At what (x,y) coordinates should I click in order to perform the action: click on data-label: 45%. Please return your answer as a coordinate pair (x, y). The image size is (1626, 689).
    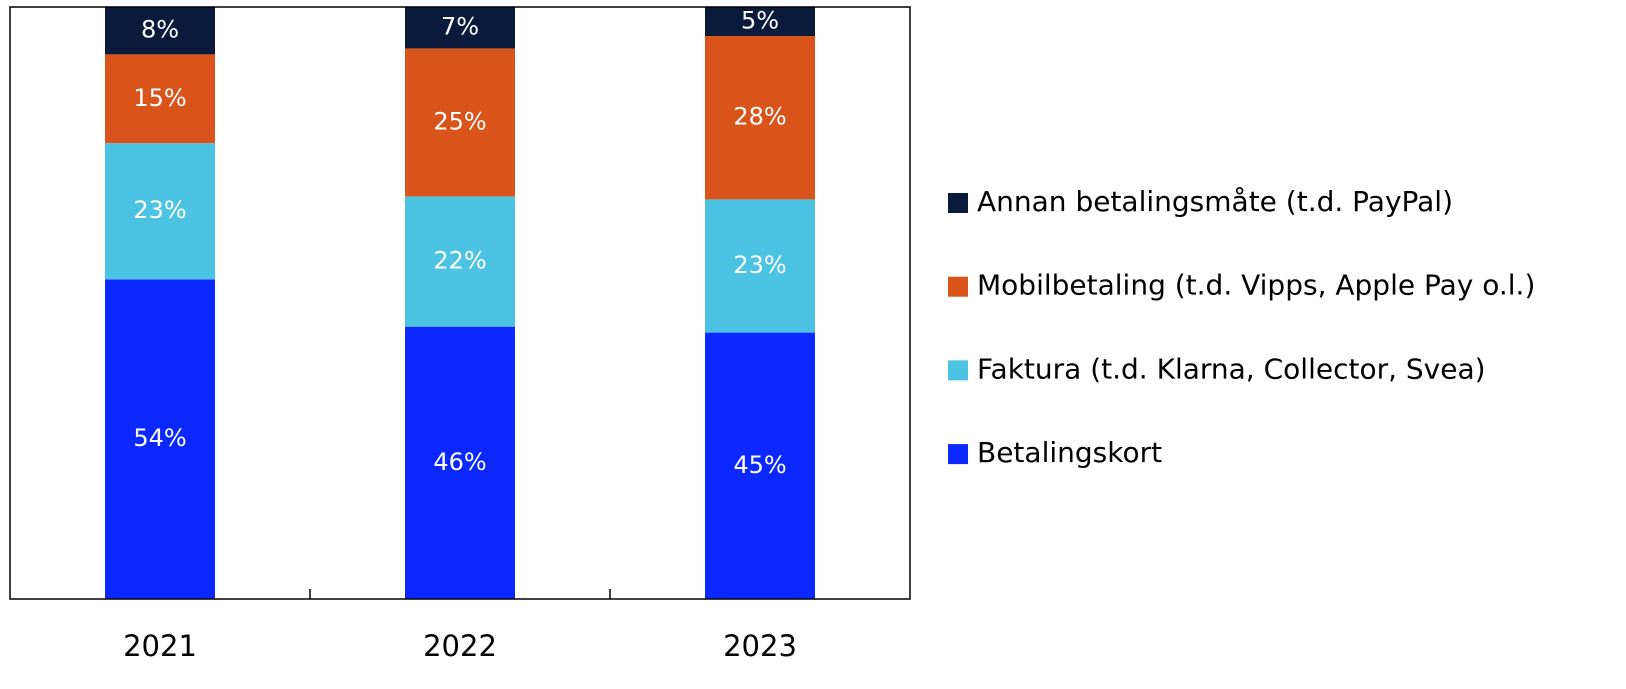
    Looking at the image, I should click on (759, 465).